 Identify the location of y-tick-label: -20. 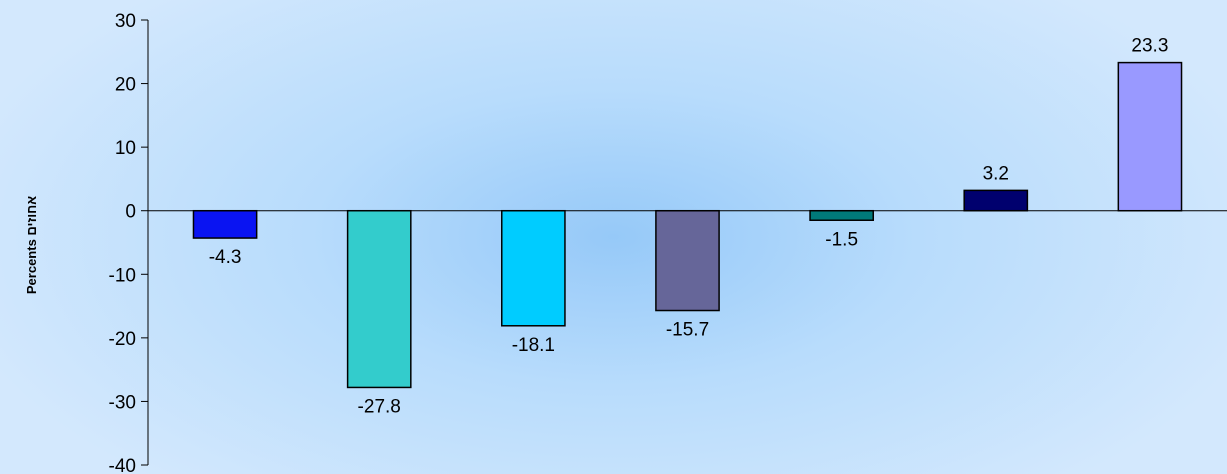
(122, 339).